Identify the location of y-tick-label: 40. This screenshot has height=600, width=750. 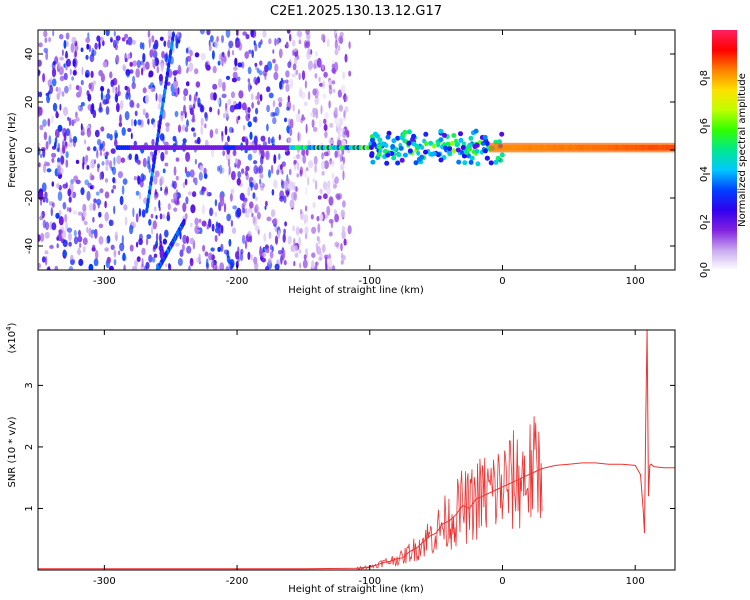
(29, 54).